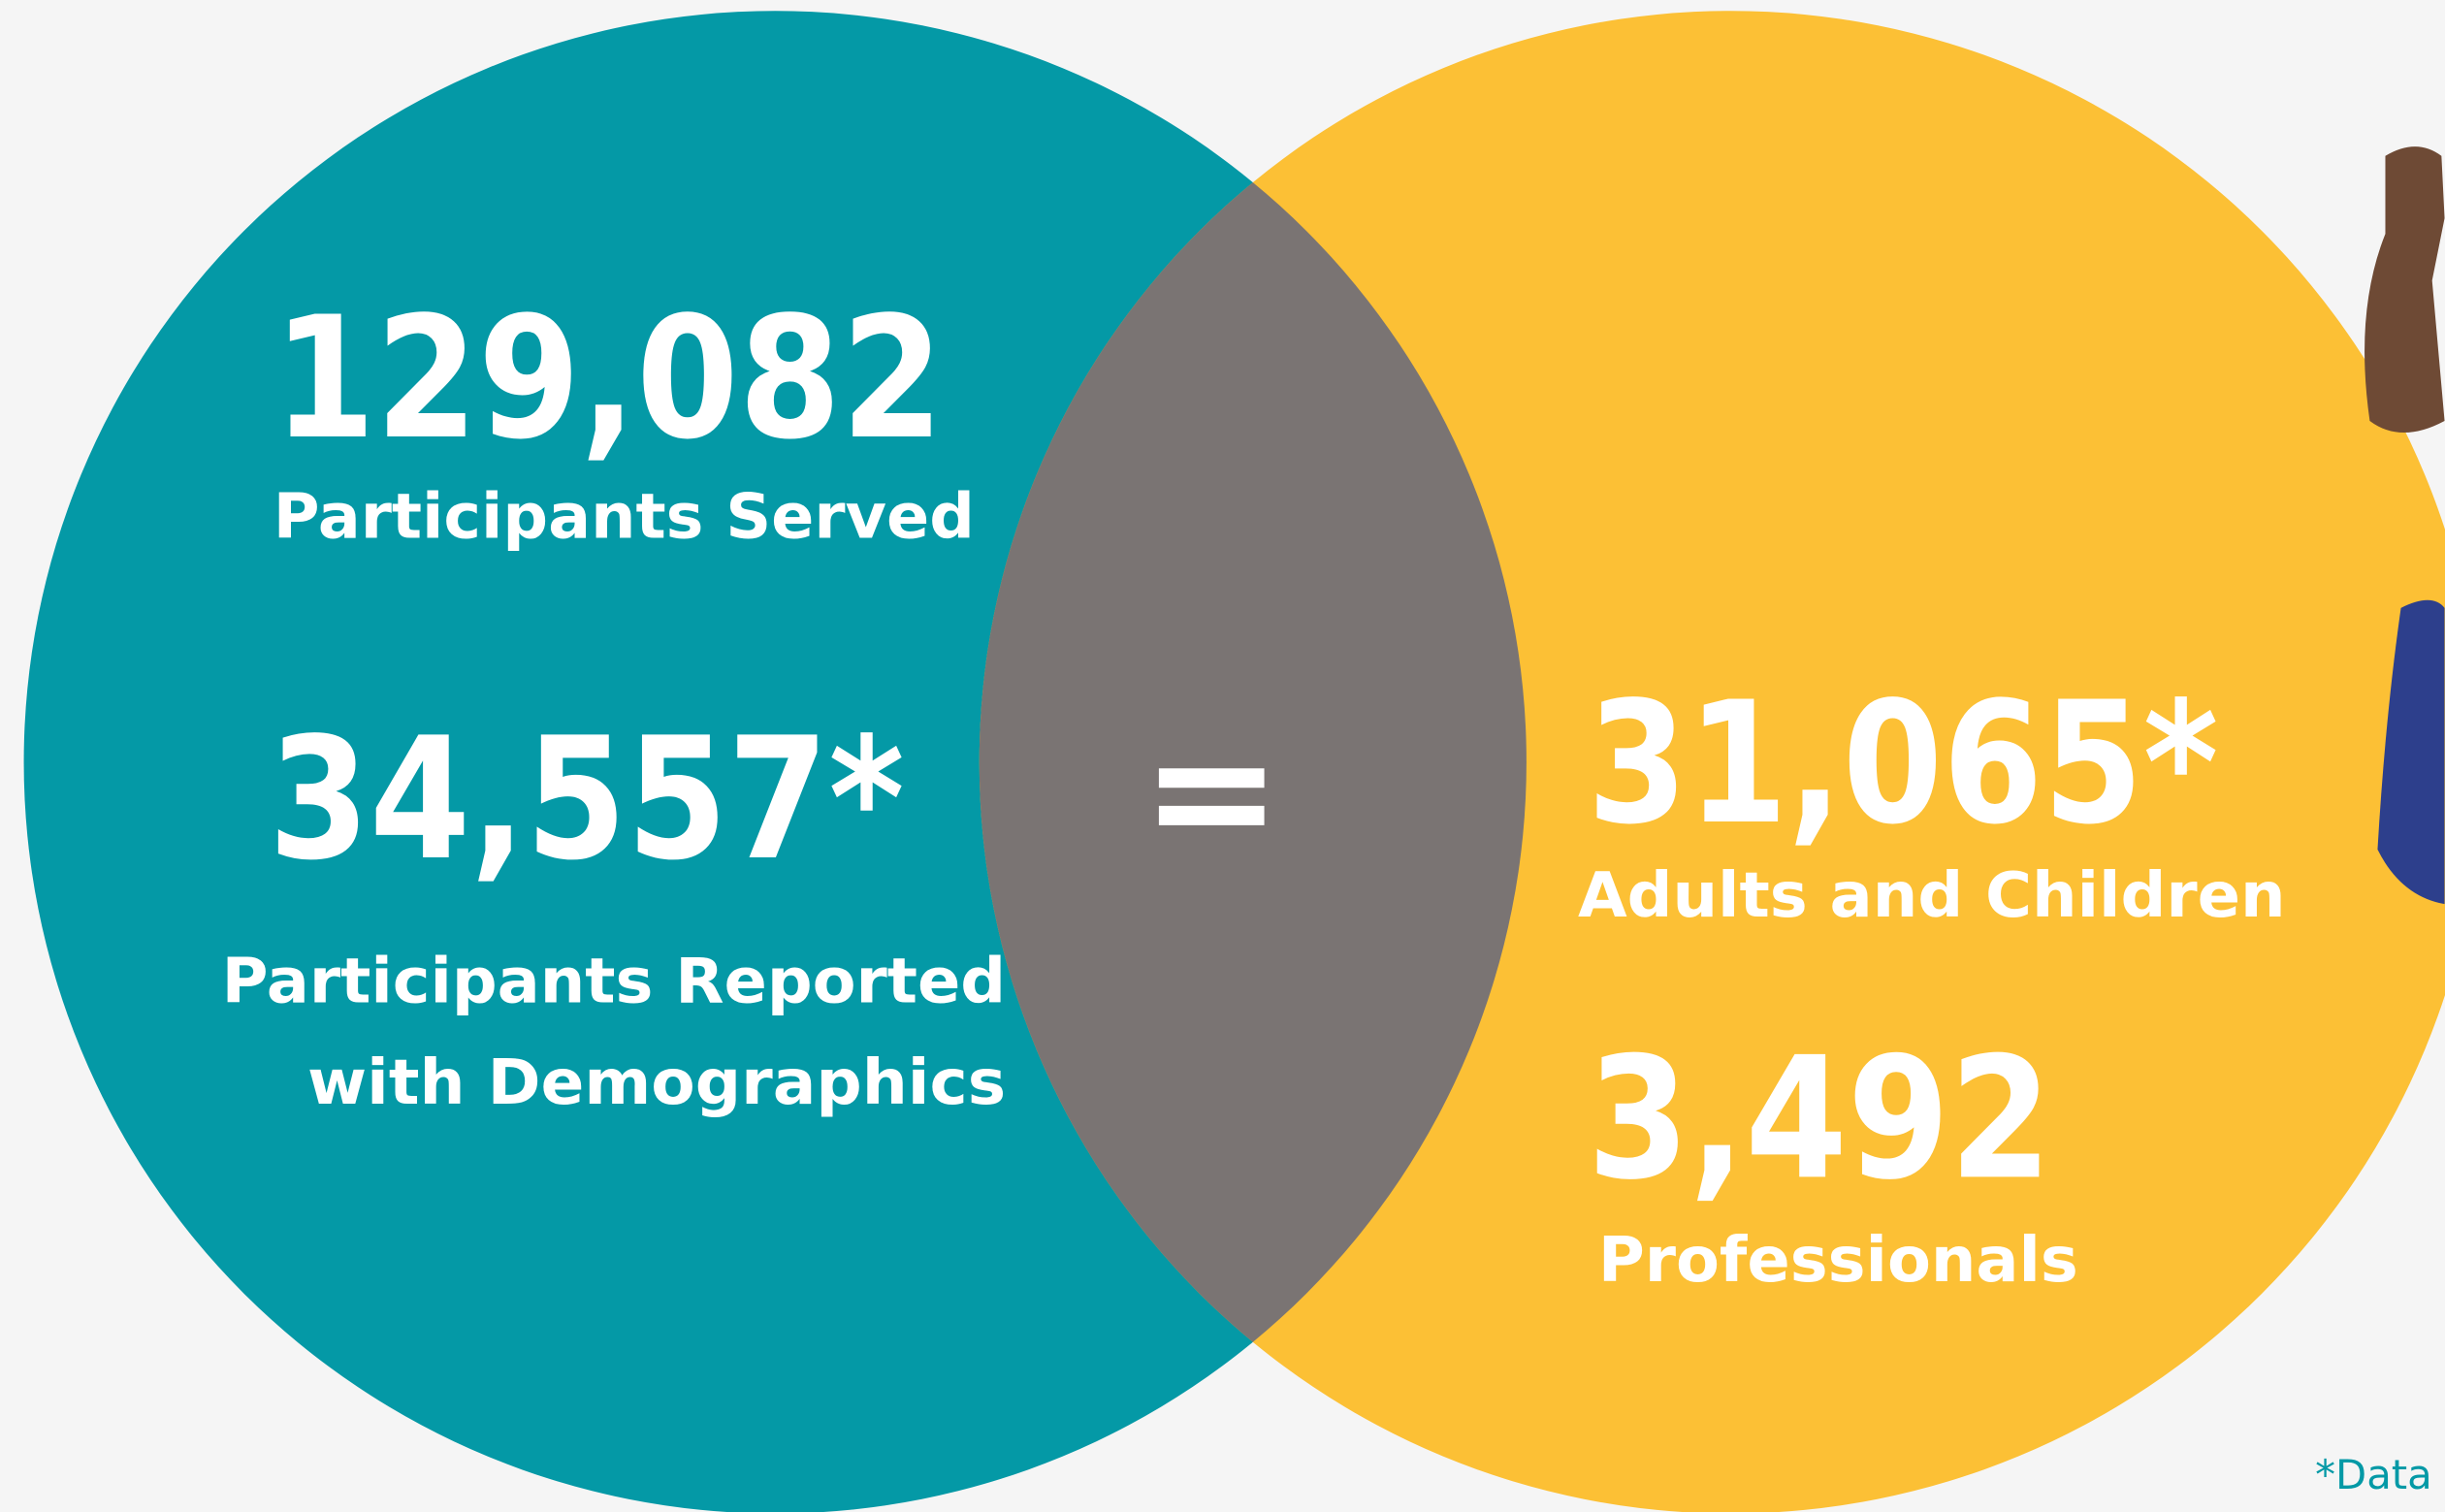  Describe the element at coordinates (1212, 791) in the screenshot. I see `operator: =` at that location.